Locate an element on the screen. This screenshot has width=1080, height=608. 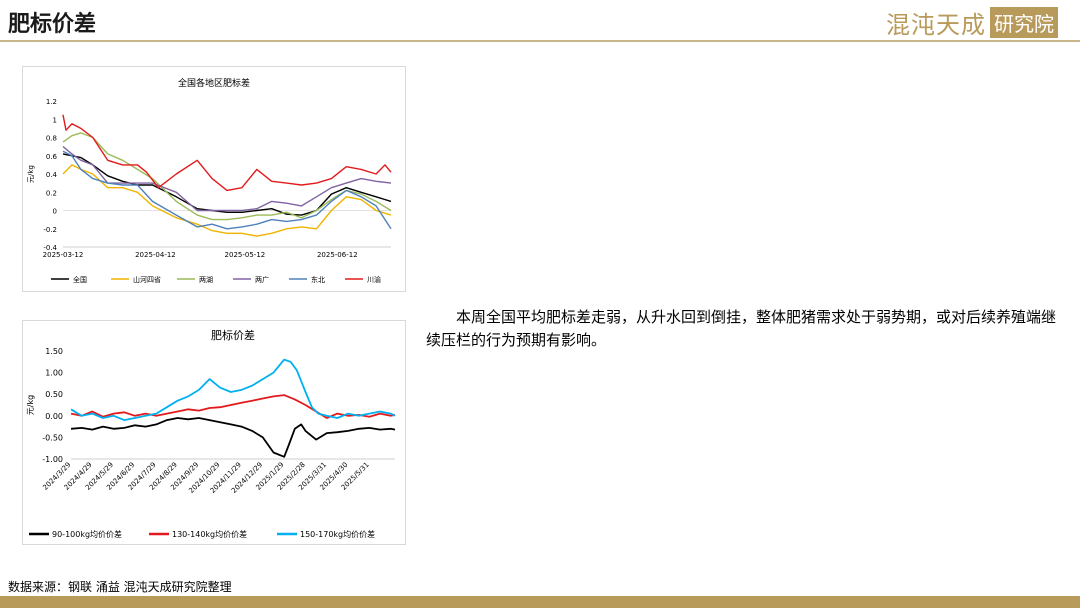
y-tick-label: 0.4 is located at coordinates (52, 175).